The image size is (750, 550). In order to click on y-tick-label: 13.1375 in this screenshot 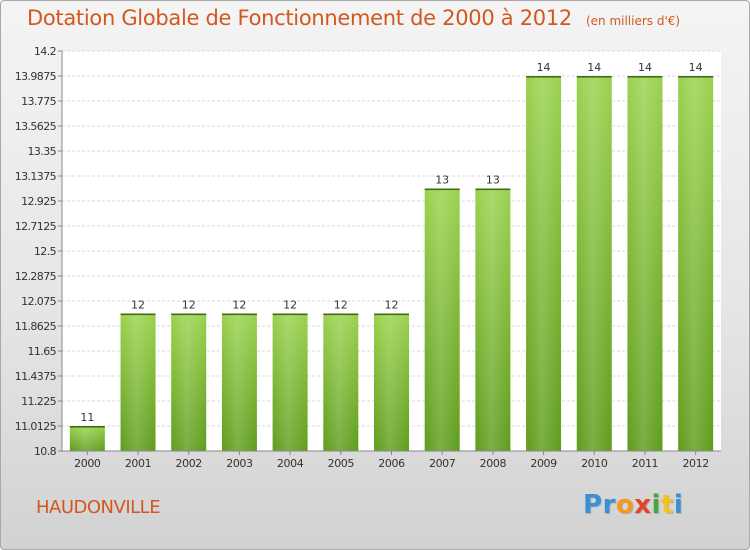, I will do `click(36, 176)`.